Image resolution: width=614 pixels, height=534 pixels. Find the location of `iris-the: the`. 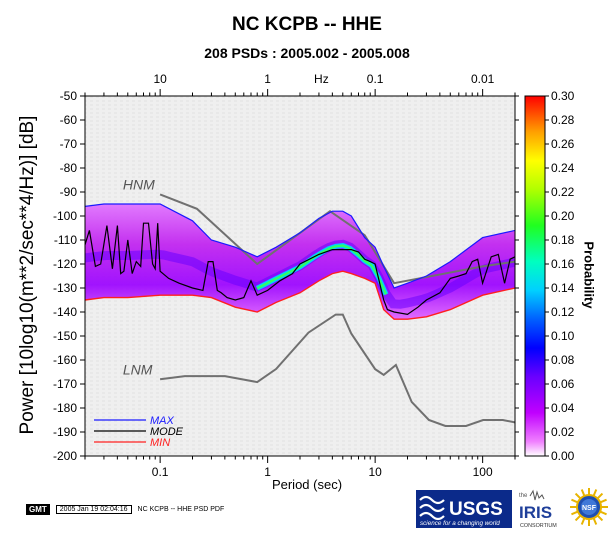

iris-the: the is located at coordinates (523, 496).